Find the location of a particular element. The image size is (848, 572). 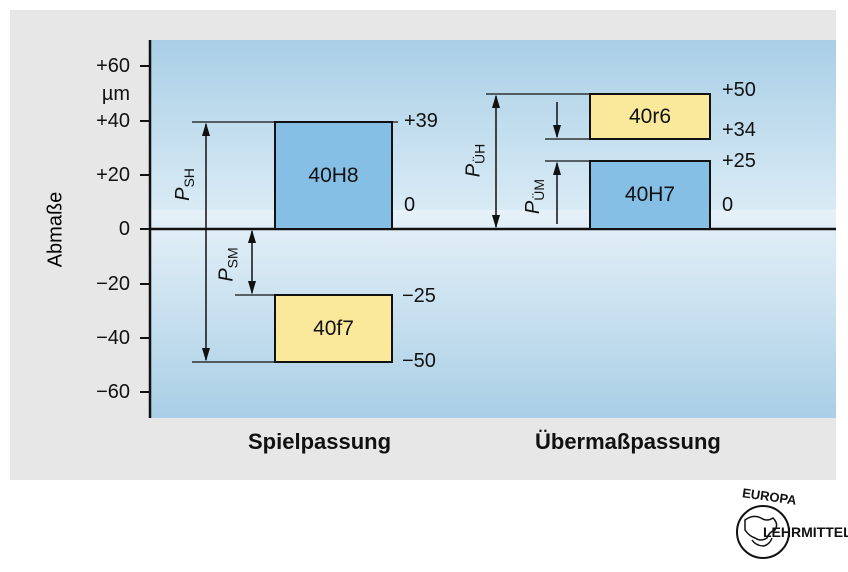

zone-label: 40r6 is located at coordinates (650, 116).